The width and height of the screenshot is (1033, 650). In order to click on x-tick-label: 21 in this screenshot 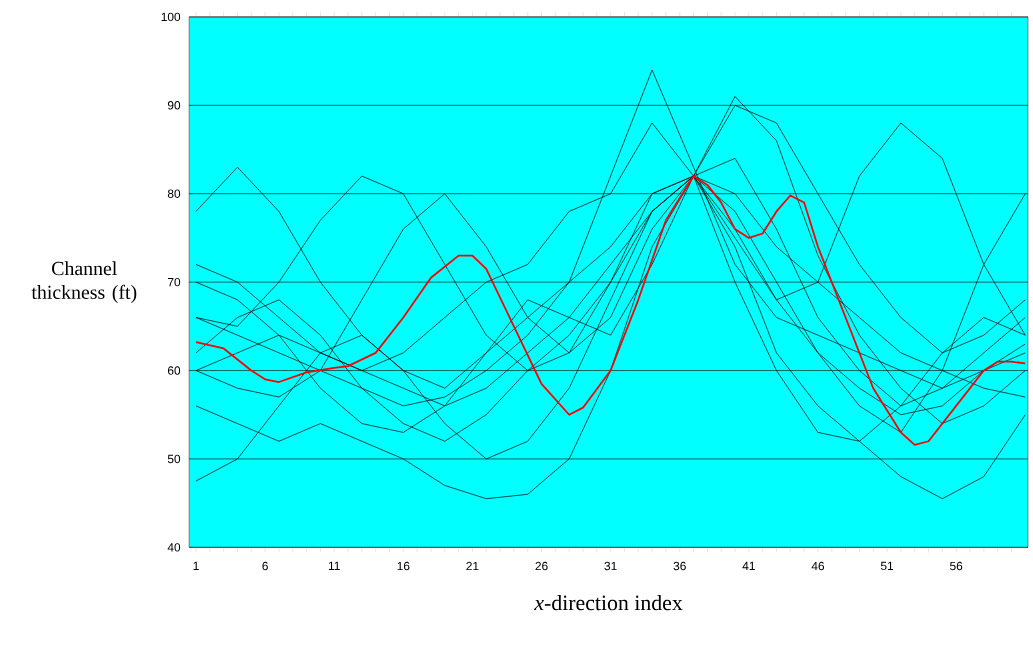, I will do `click(472, 566)`.